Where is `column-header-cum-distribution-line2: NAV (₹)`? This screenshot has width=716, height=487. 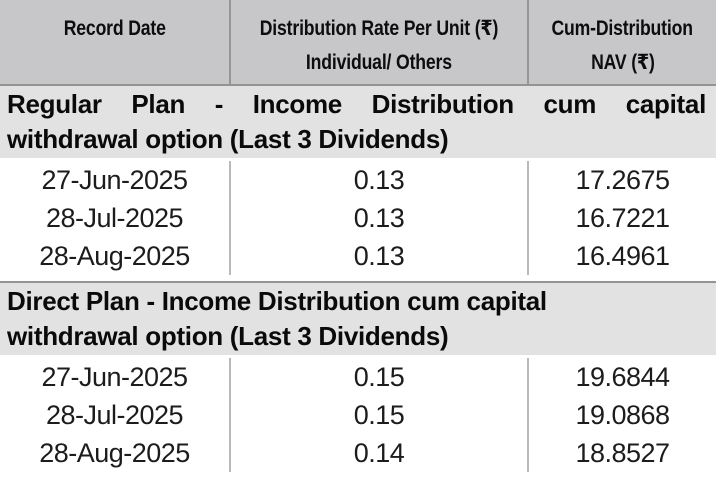 column-header-cum-distribution-line2: NAV (₹) is located at coordinates (622, 62).